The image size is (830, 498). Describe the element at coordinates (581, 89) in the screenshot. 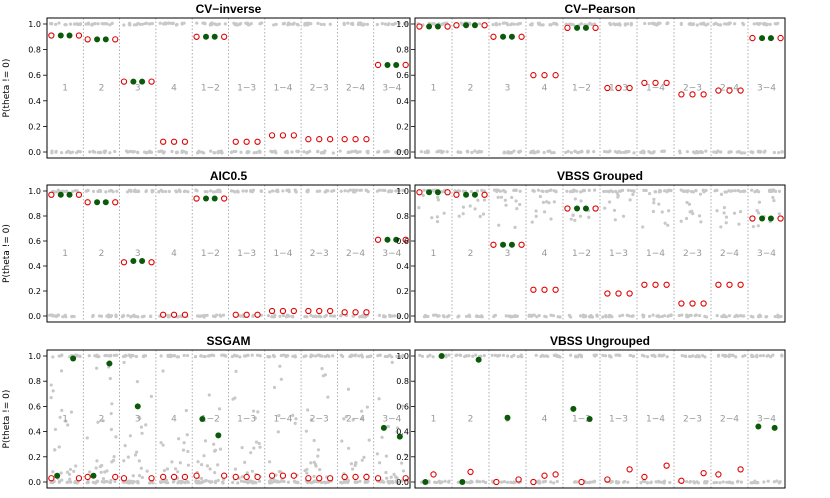

I see `group-label: 1−2` at that location.